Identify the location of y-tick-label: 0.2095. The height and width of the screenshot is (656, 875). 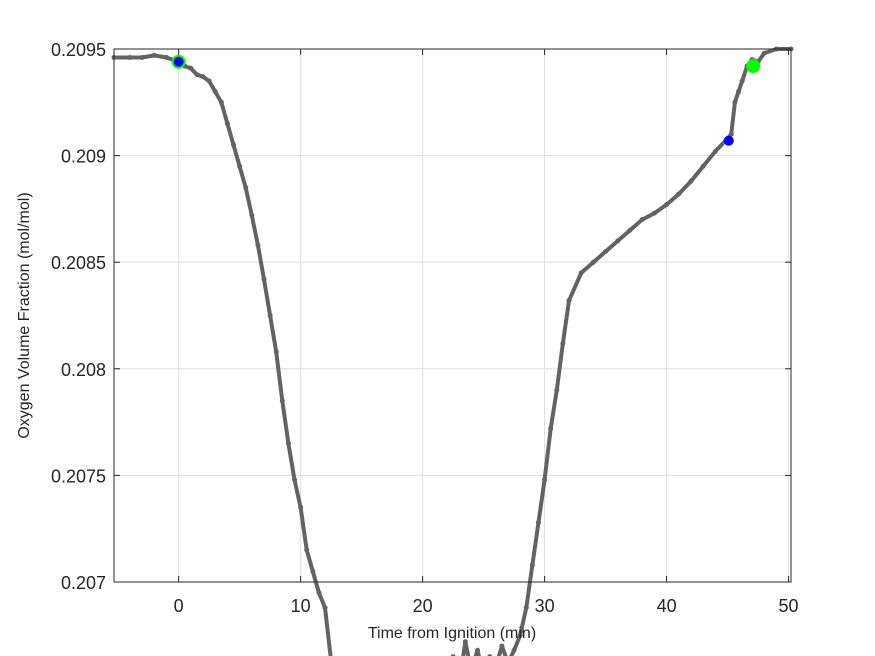
(78, 50).